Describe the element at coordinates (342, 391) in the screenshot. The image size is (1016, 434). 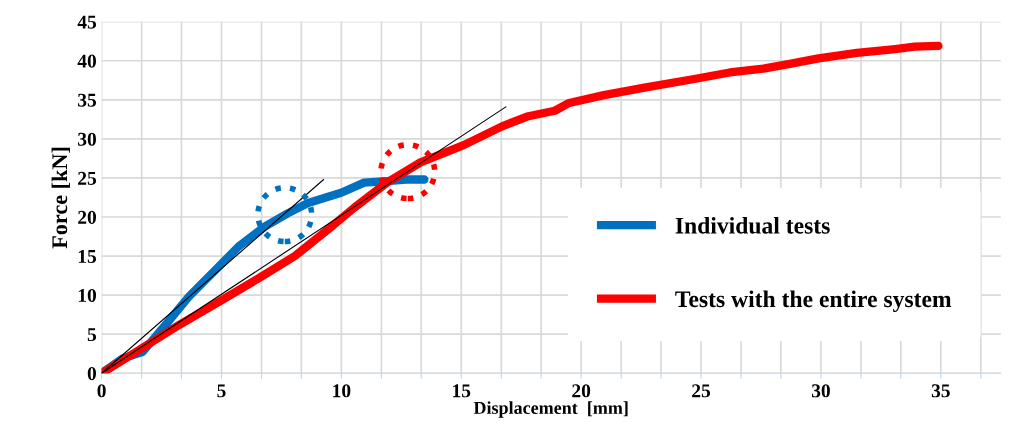
I see `x-tick-label: 10` at that location.